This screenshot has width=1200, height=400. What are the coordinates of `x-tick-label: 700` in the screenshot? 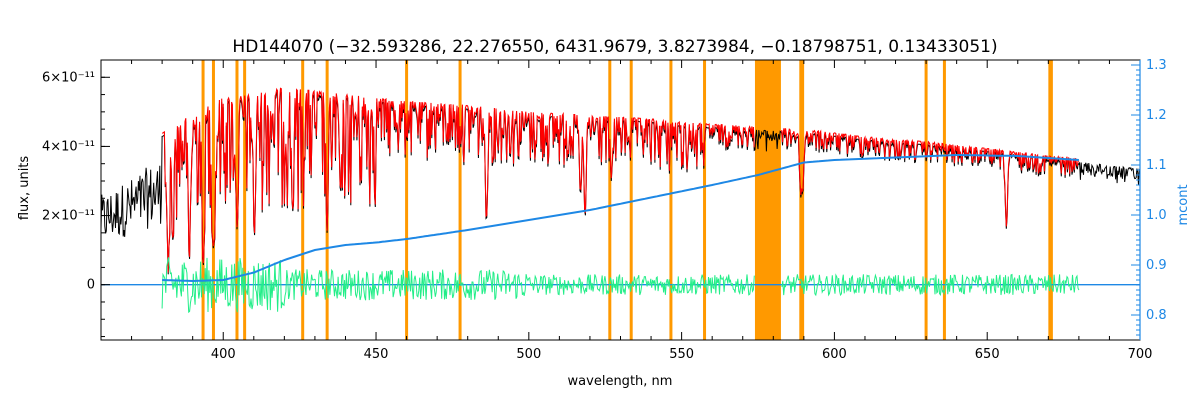 It's located at (1140, 354).